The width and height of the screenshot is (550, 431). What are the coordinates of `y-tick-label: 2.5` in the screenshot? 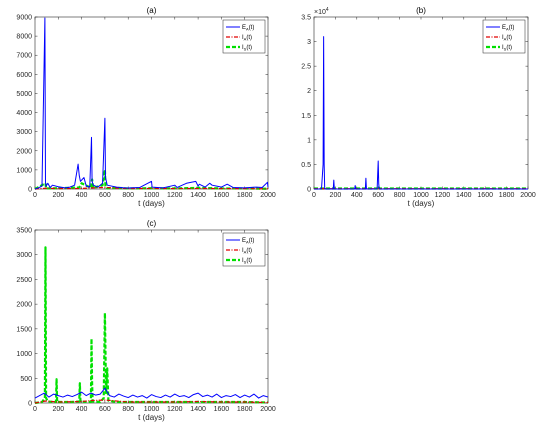 It's located at (306, 67).